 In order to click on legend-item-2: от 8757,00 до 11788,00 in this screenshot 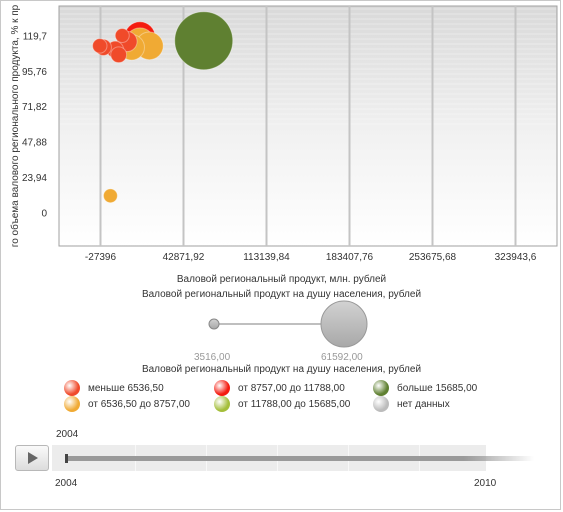, I will do `click(279, 388)`.